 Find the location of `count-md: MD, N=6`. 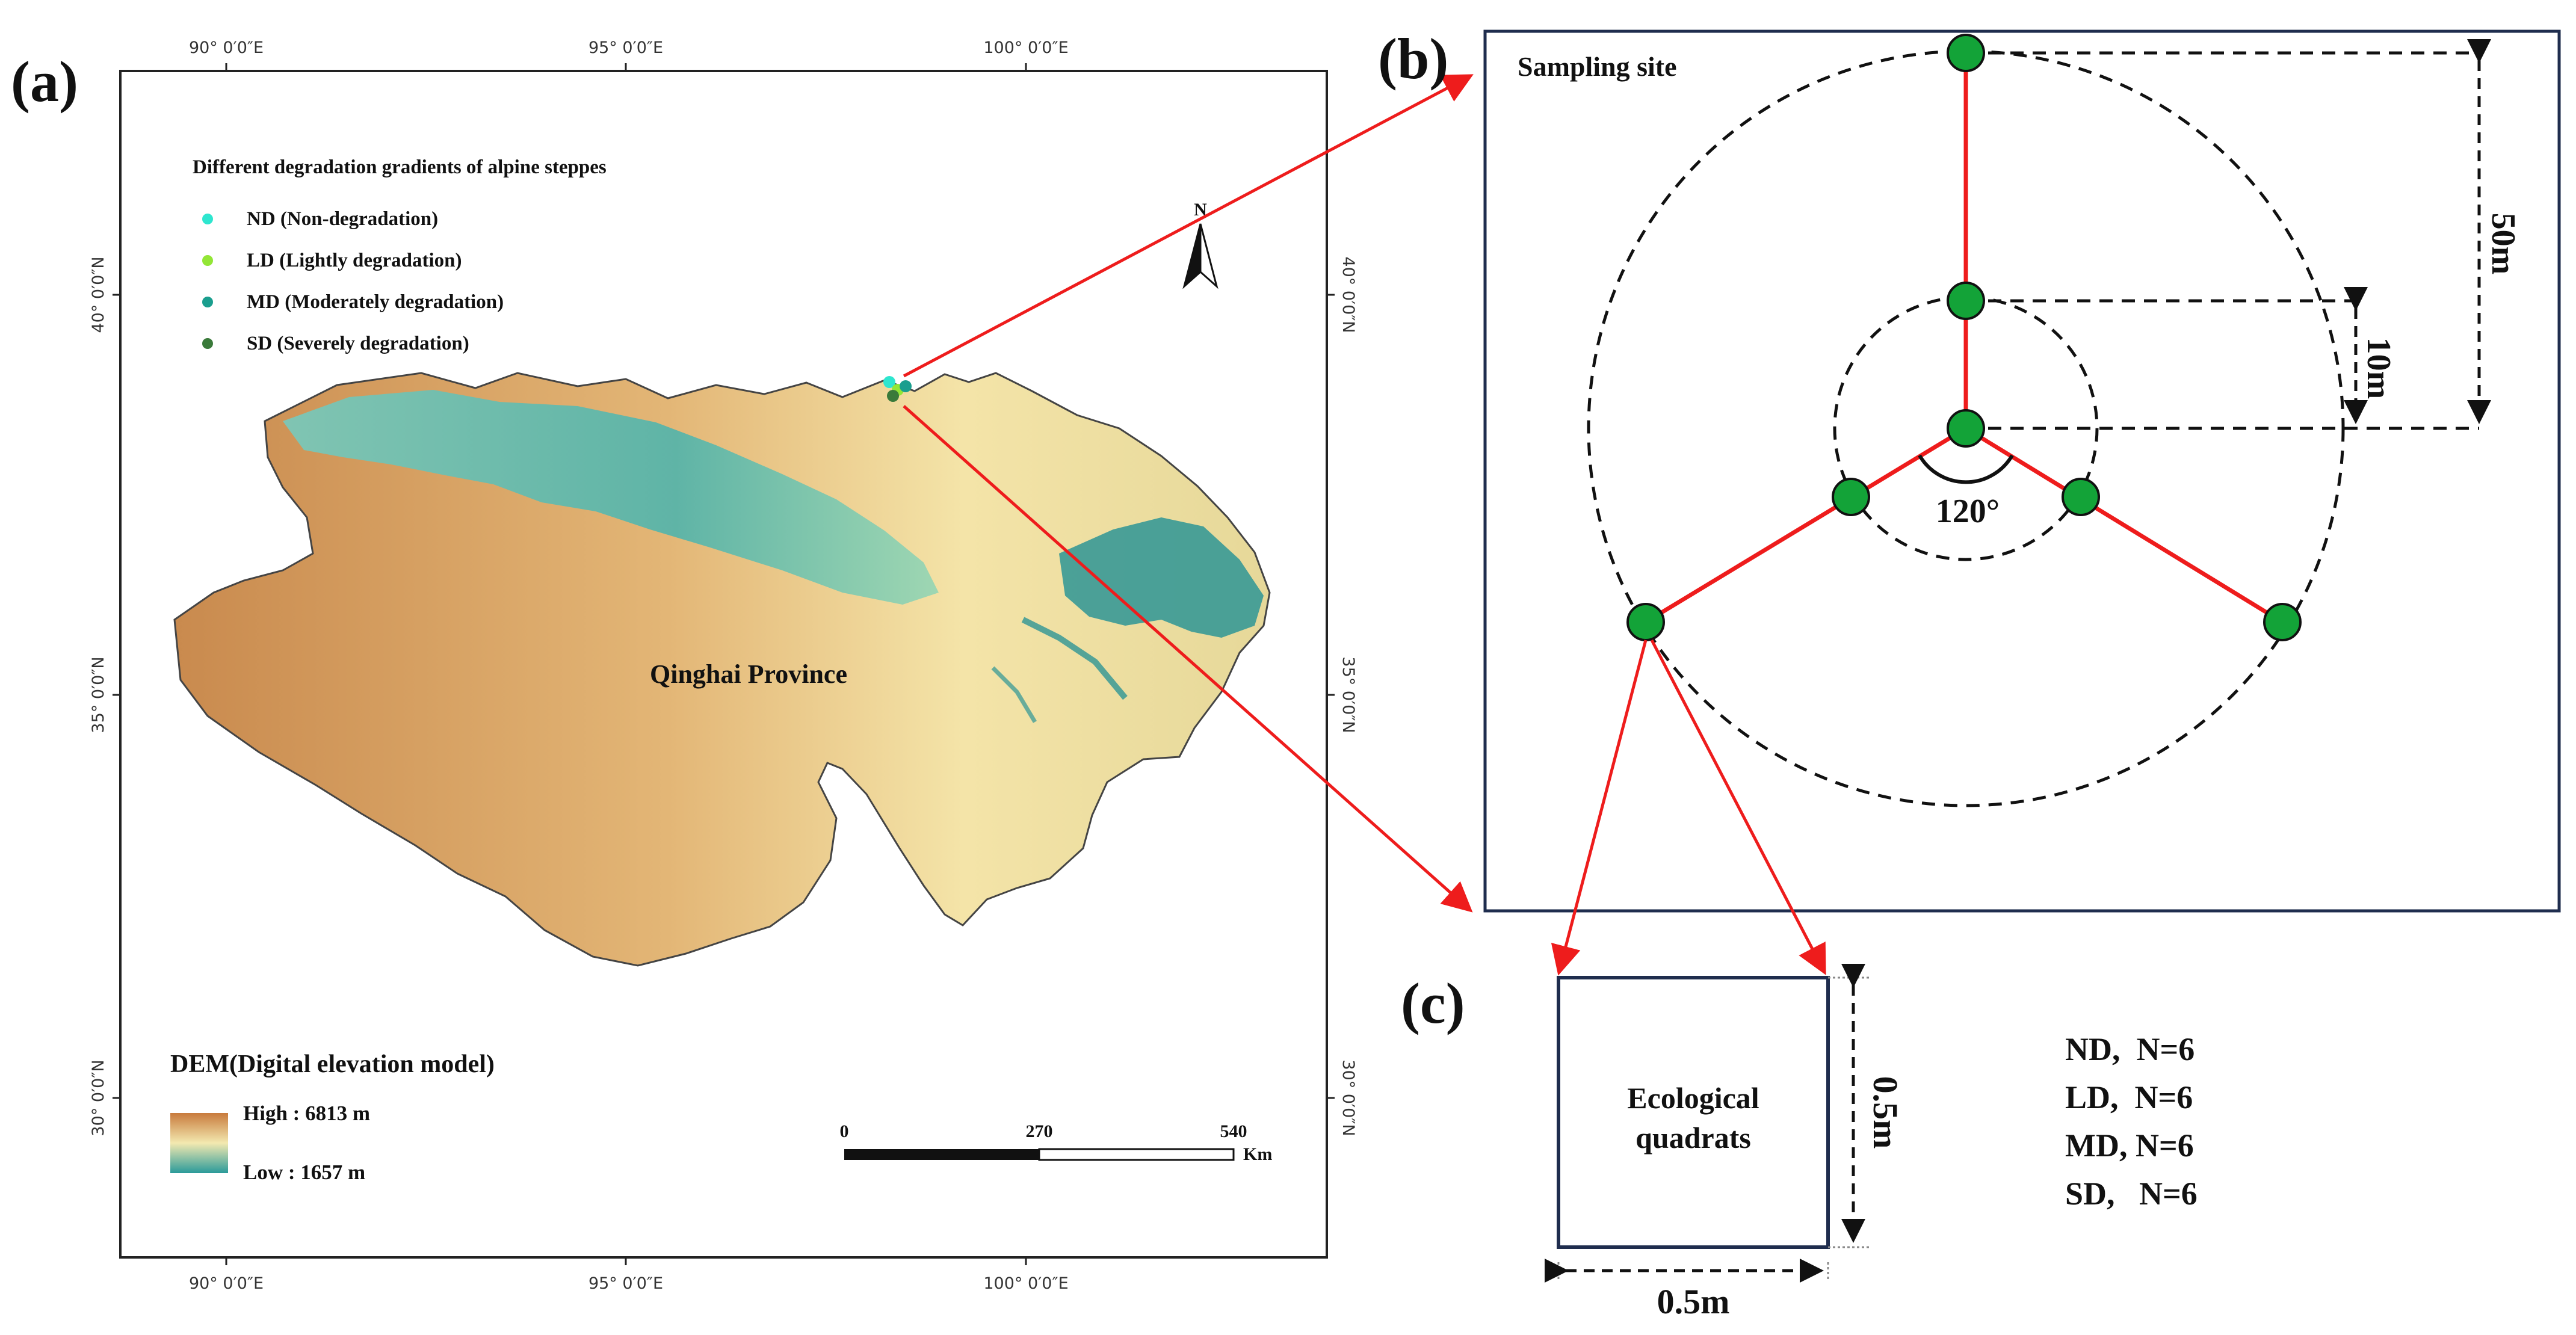

count-md: MD, N=6 is located at coordinates (2129, 1145).